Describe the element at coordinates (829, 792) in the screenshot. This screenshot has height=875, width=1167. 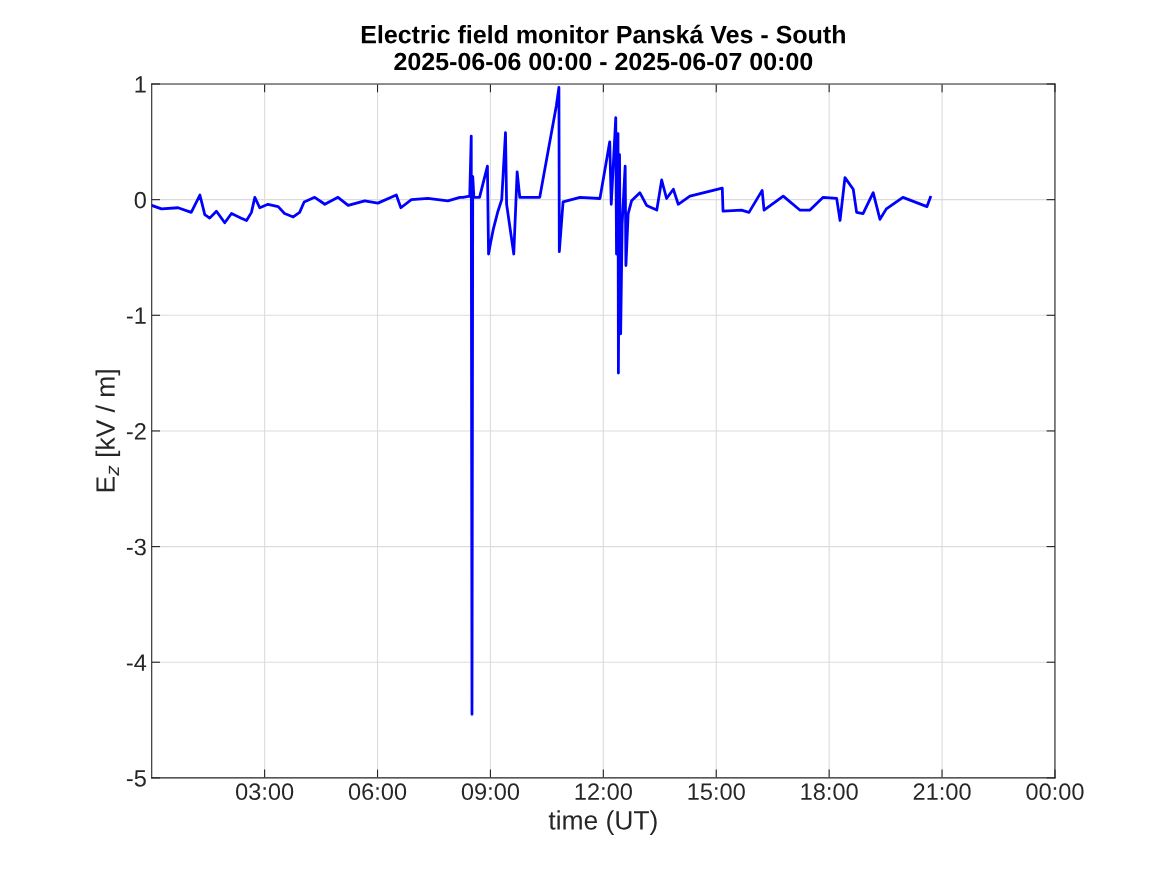
I see `x-tick-label: 18:00` at that location.